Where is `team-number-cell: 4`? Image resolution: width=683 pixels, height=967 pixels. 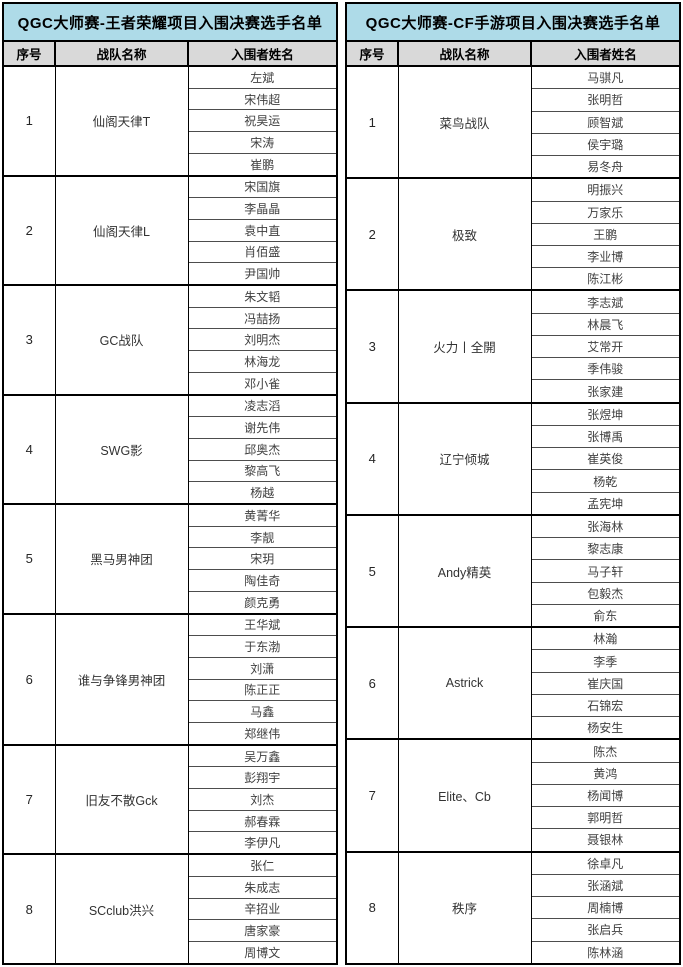
team-number-cell: 4 is located at coordinates (372, 458).